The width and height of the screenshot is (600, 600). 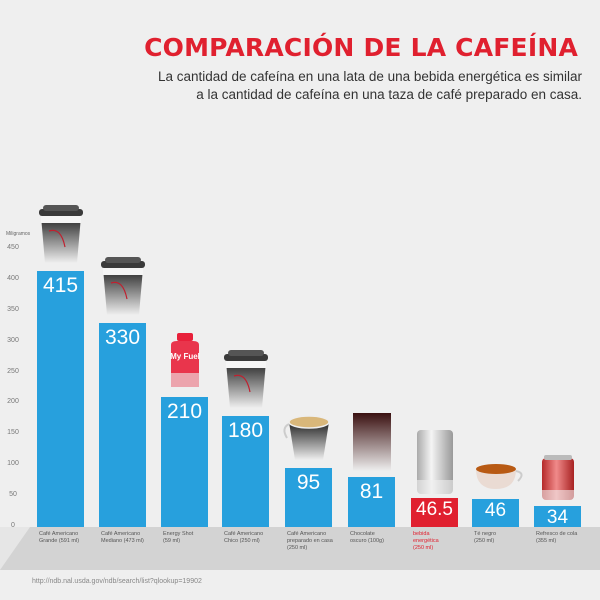 I want to click on bar-value-label: 46, so click(x=495, y=510).